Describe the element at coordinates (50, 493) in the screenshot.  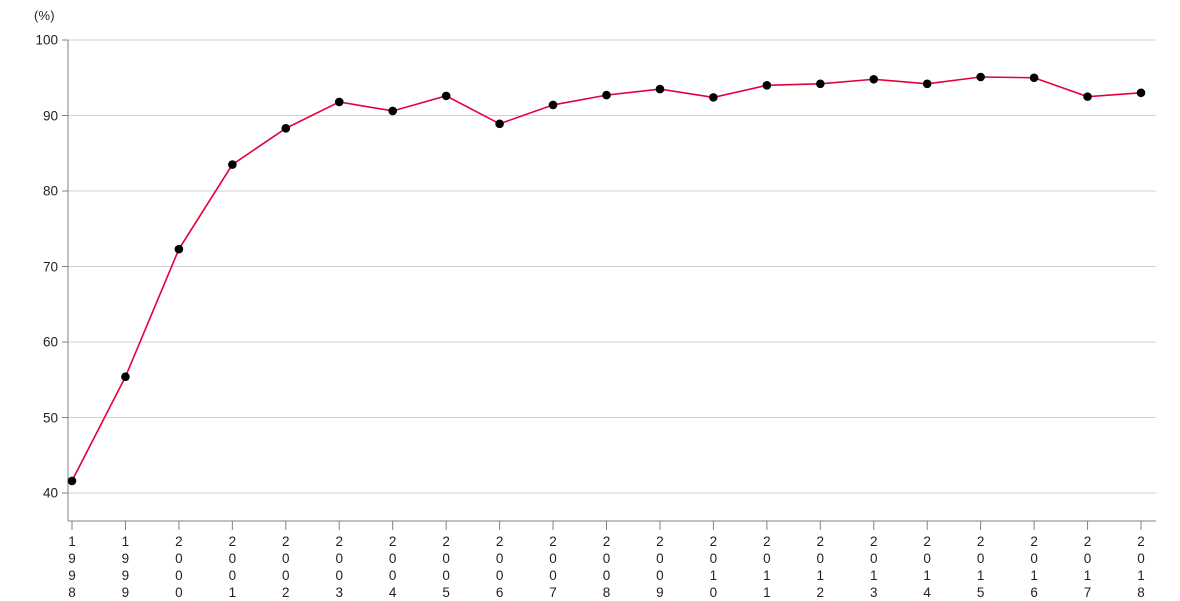
I see `y-tick-label: 40` at that location.